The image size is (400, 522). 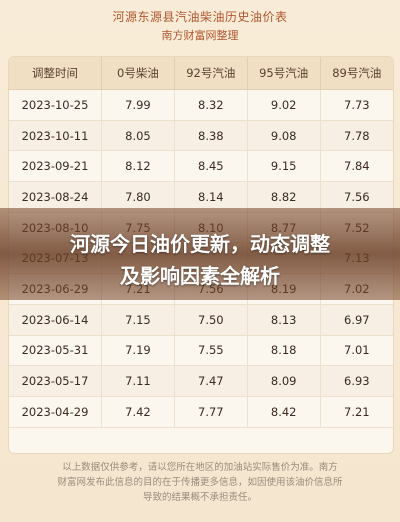 What do you see at coordinates (55, 73) in the screenshot?
I see `column-header-date: 调整时间` at bounding box center [55, 73].